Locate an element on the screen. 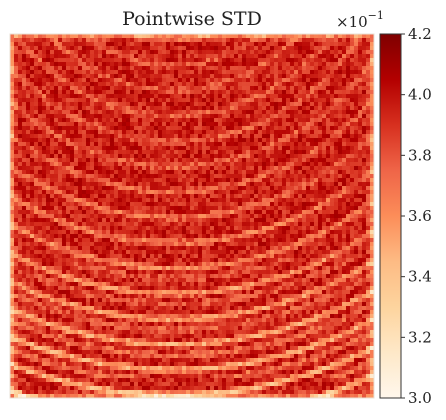  colorbar-bar is located at coordinates (390, 216).